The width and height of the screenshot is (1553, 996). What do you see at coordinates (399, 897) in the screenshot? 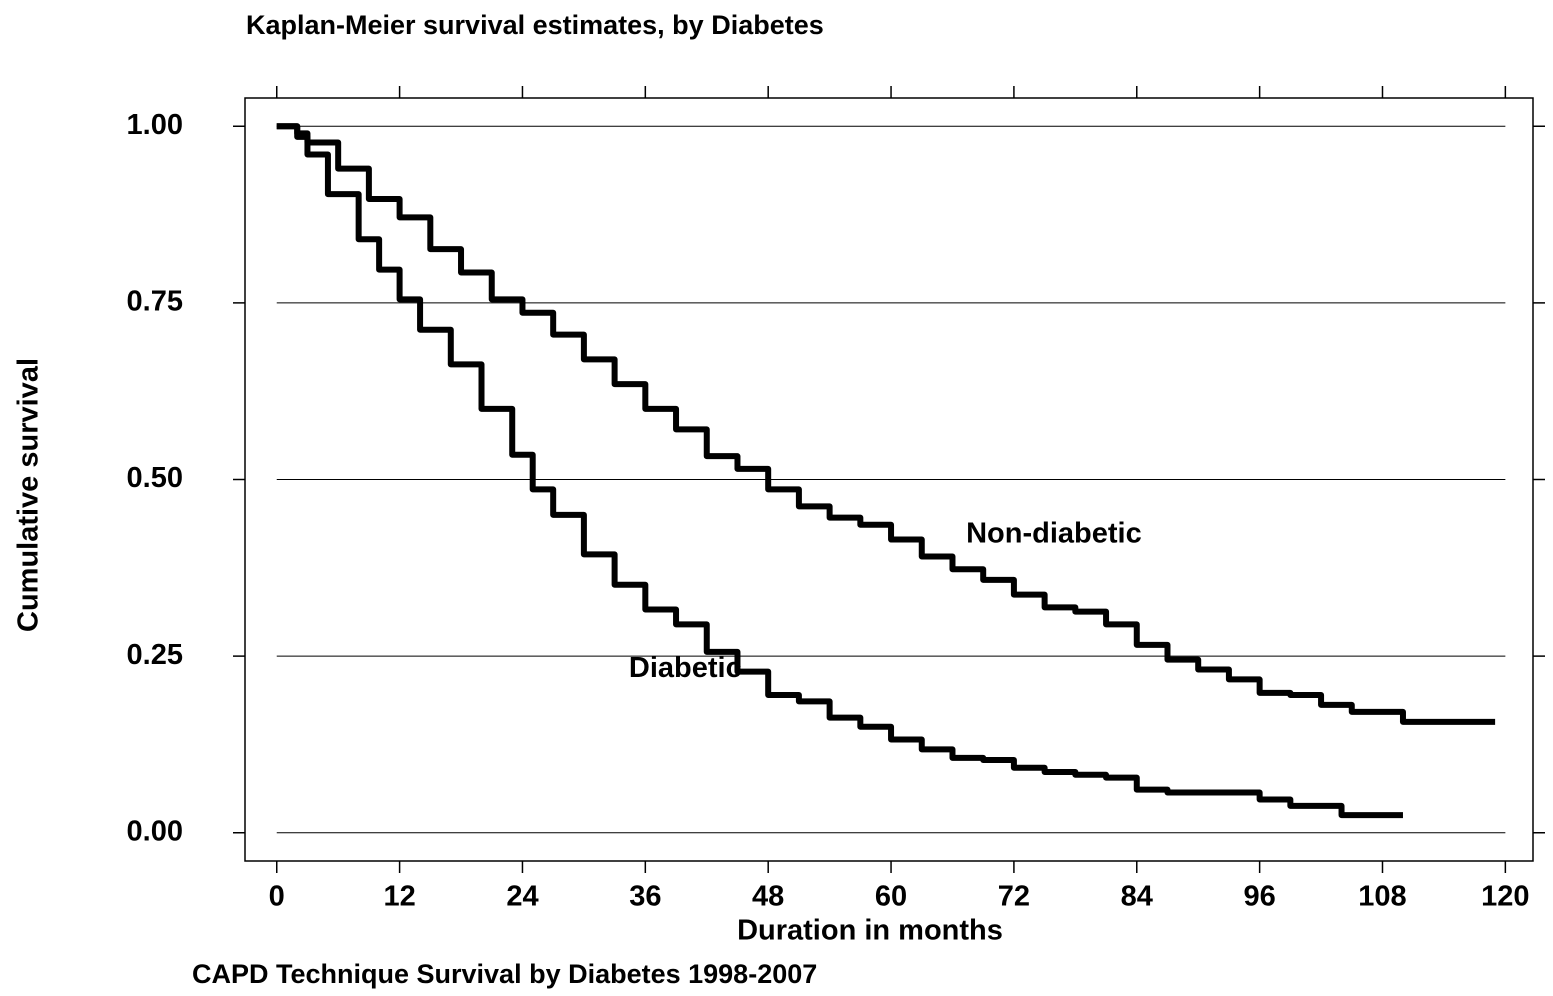
I see `x-tick-label: 12` at bounding box center [399, 897].